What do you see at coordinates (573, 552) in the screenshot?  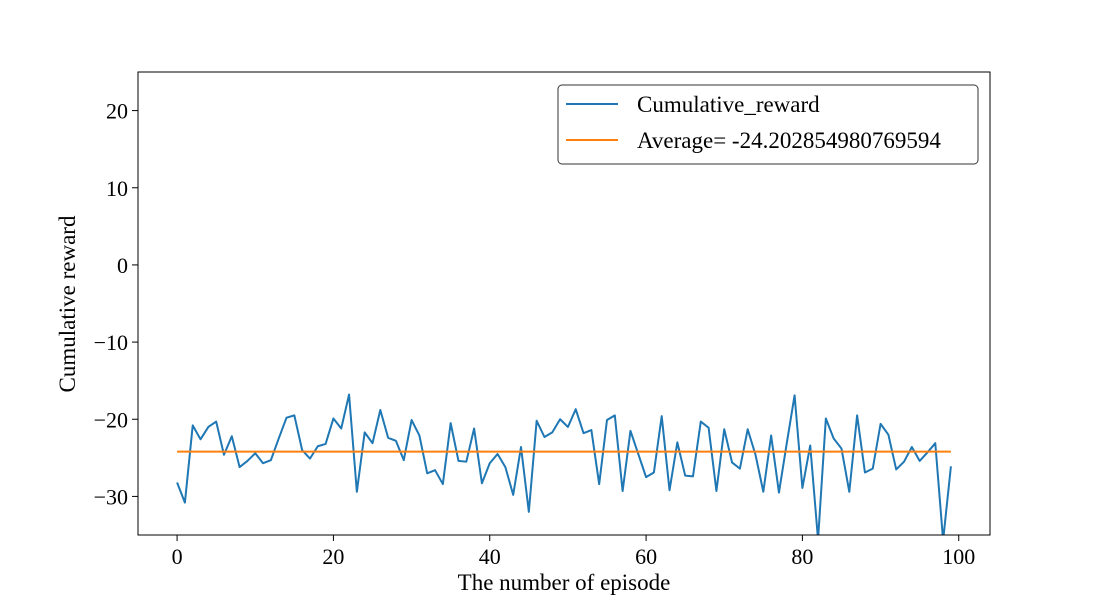 I see `x-axis: 0 20 40 60 80 100` at bounding box center [573, 552].